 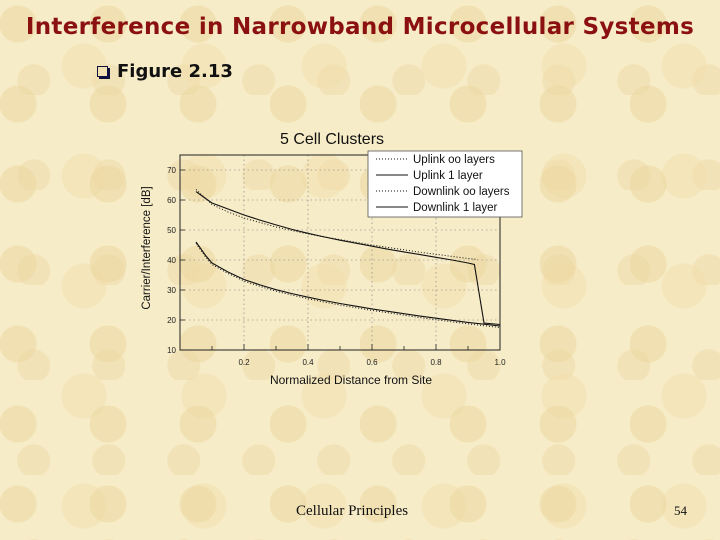 I want to click on footer-text: Cellular Principles, so click(x=352, y=511).